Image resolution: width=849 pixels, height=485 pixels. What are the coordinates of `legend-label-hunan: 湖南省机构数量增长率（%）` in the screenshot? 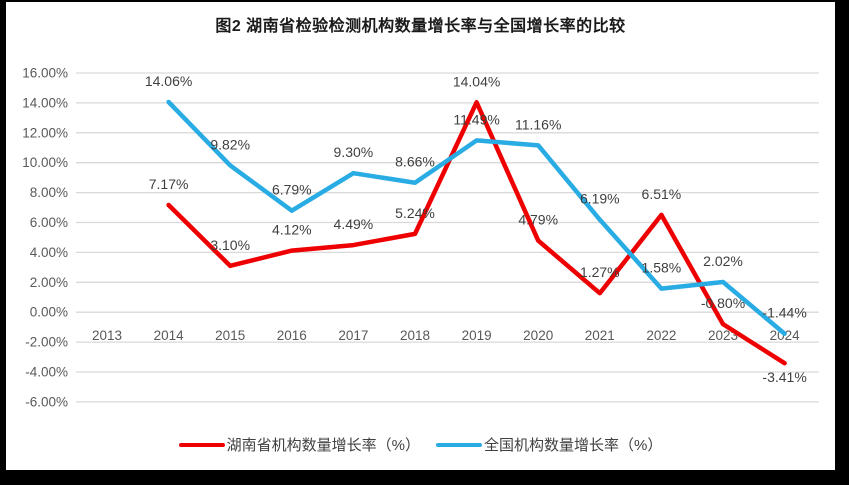 It's located at (323, 445).